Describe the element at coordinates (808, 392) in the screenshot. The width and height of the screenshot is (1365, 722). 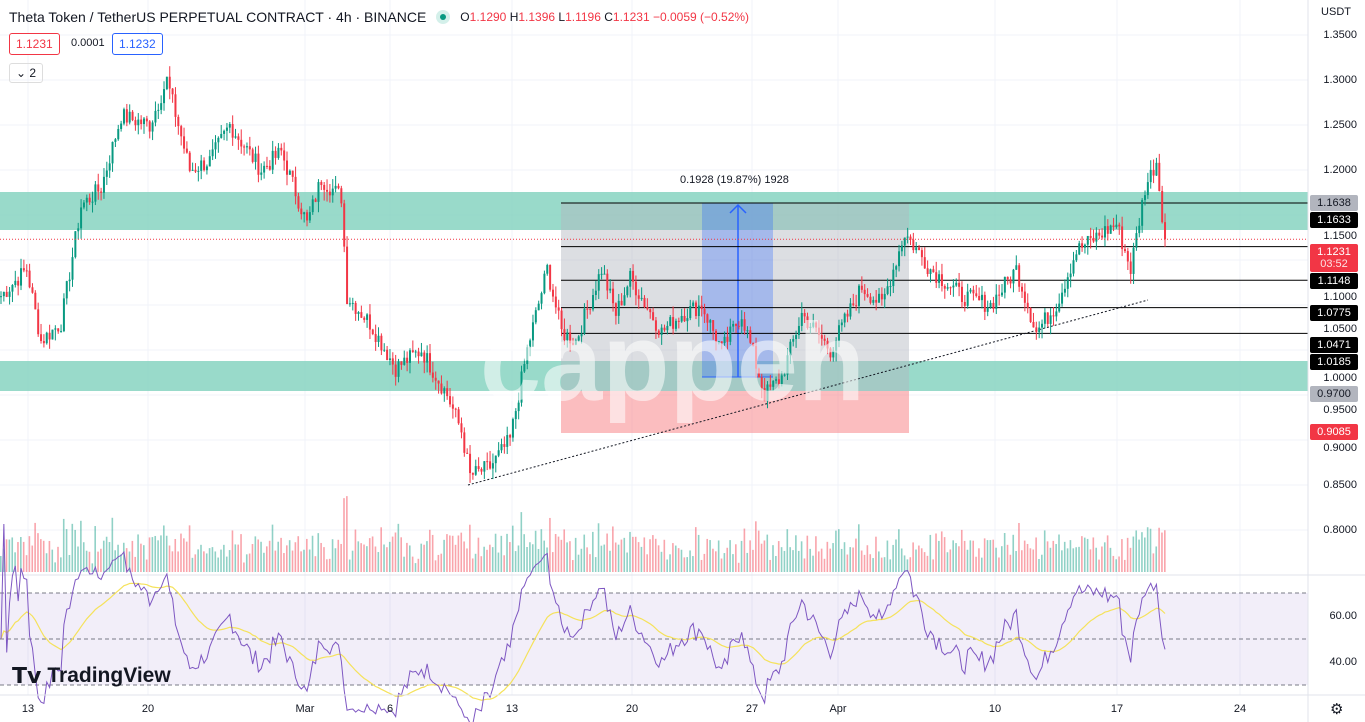
I see `trend-line` at that location.